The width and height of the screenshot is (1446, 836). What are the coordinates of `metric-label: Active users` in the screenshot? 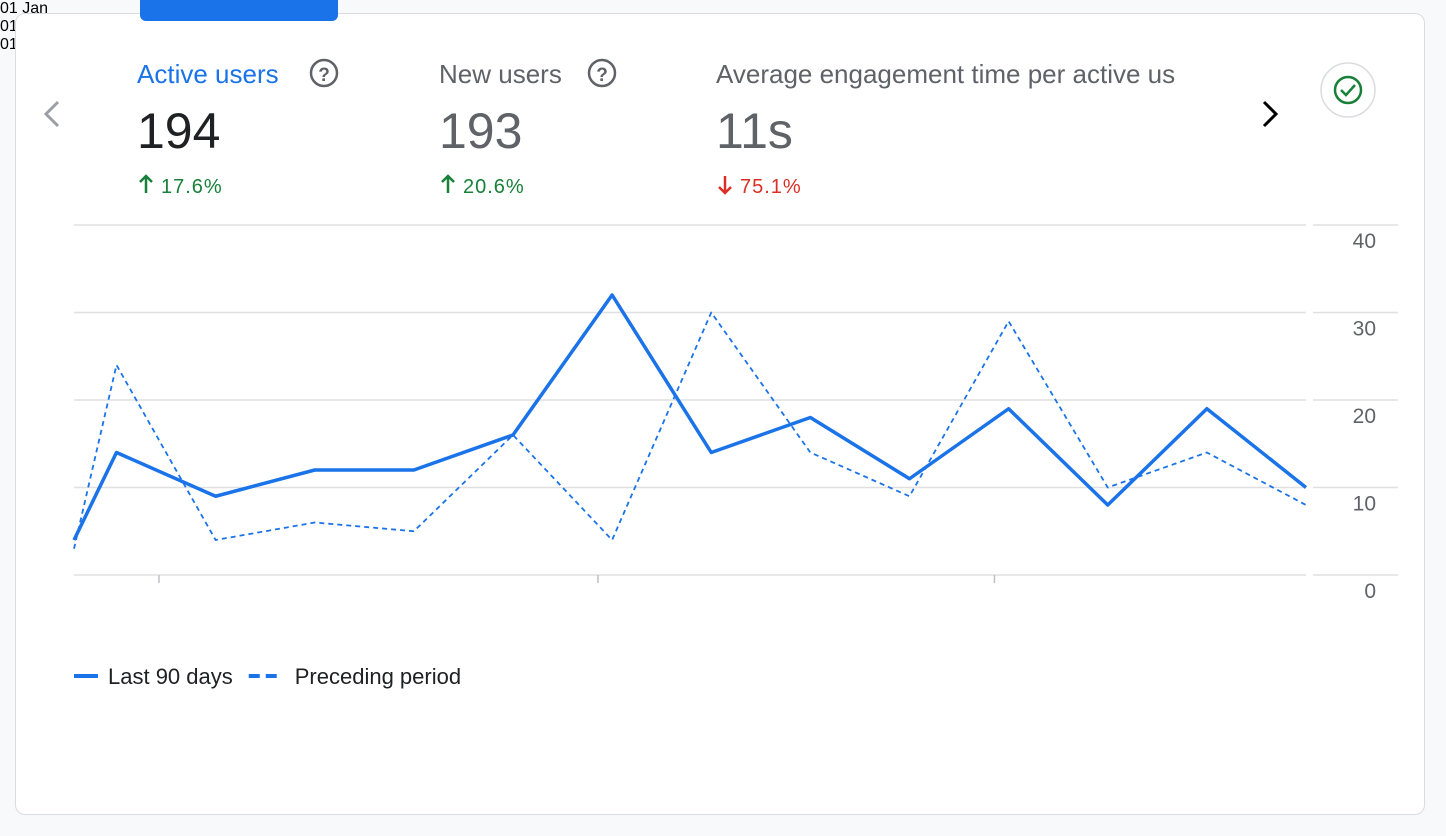 It's located at (208, 74).